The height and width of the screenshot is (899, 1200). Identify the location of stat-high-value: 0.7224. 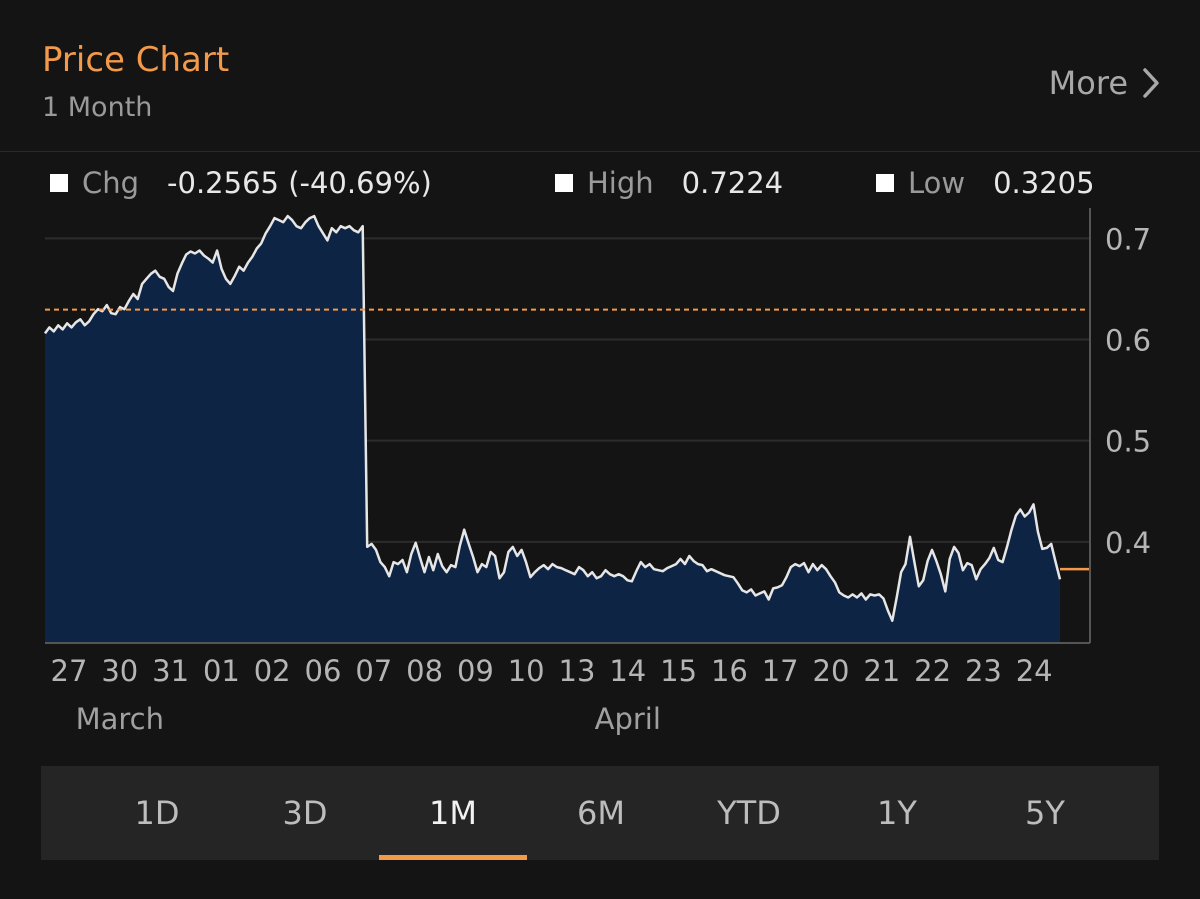
(732, 183).